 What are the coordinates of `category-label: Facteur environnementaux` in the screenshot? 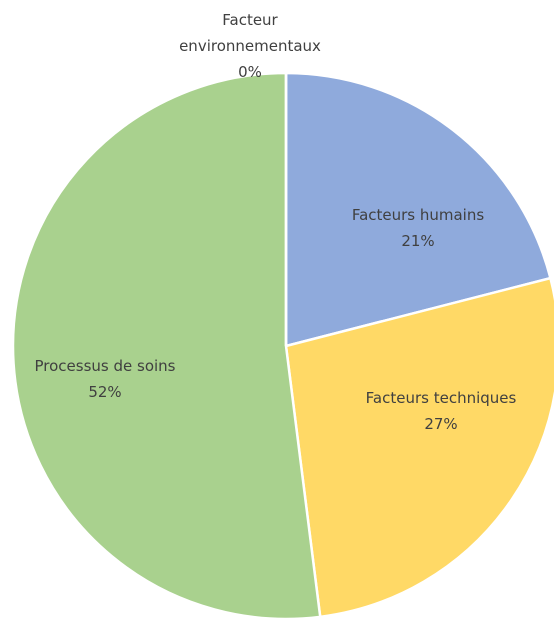 It's located at (250, 33).